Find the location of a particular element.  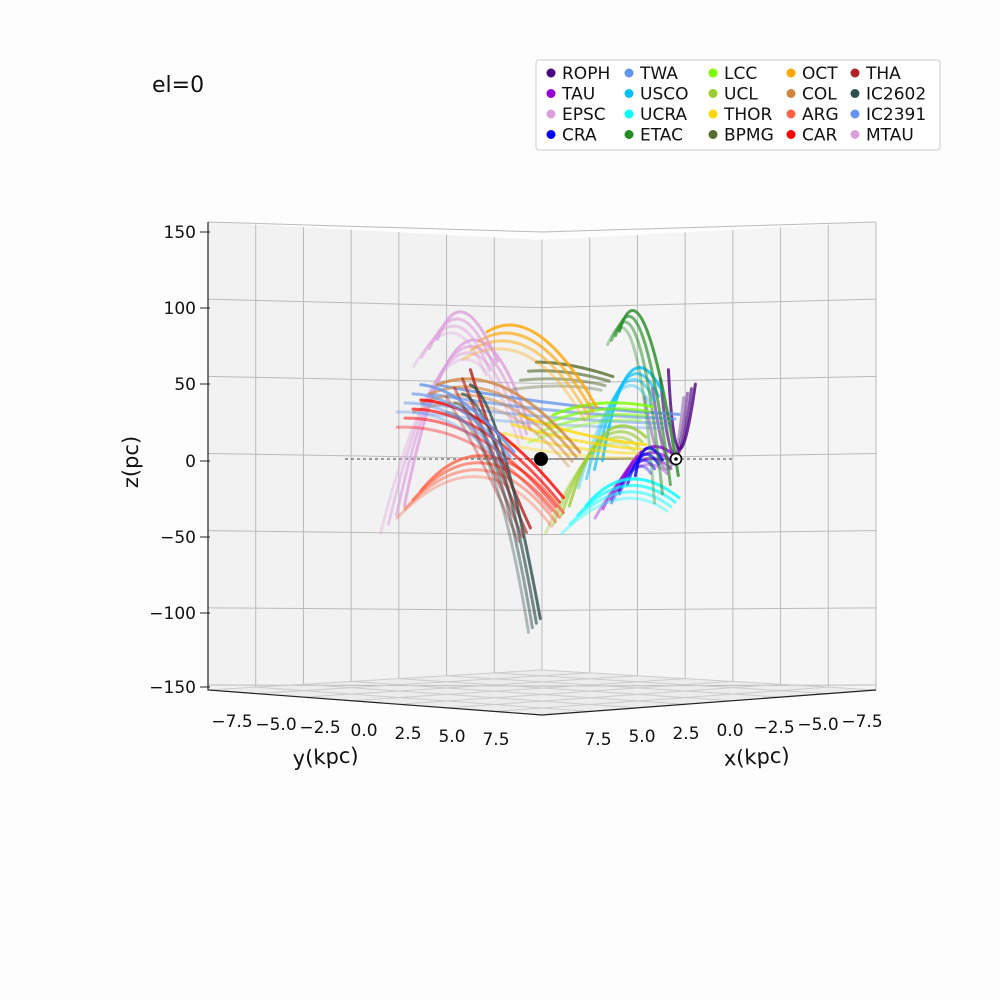

trajectories is located at coordinates (538, 471).